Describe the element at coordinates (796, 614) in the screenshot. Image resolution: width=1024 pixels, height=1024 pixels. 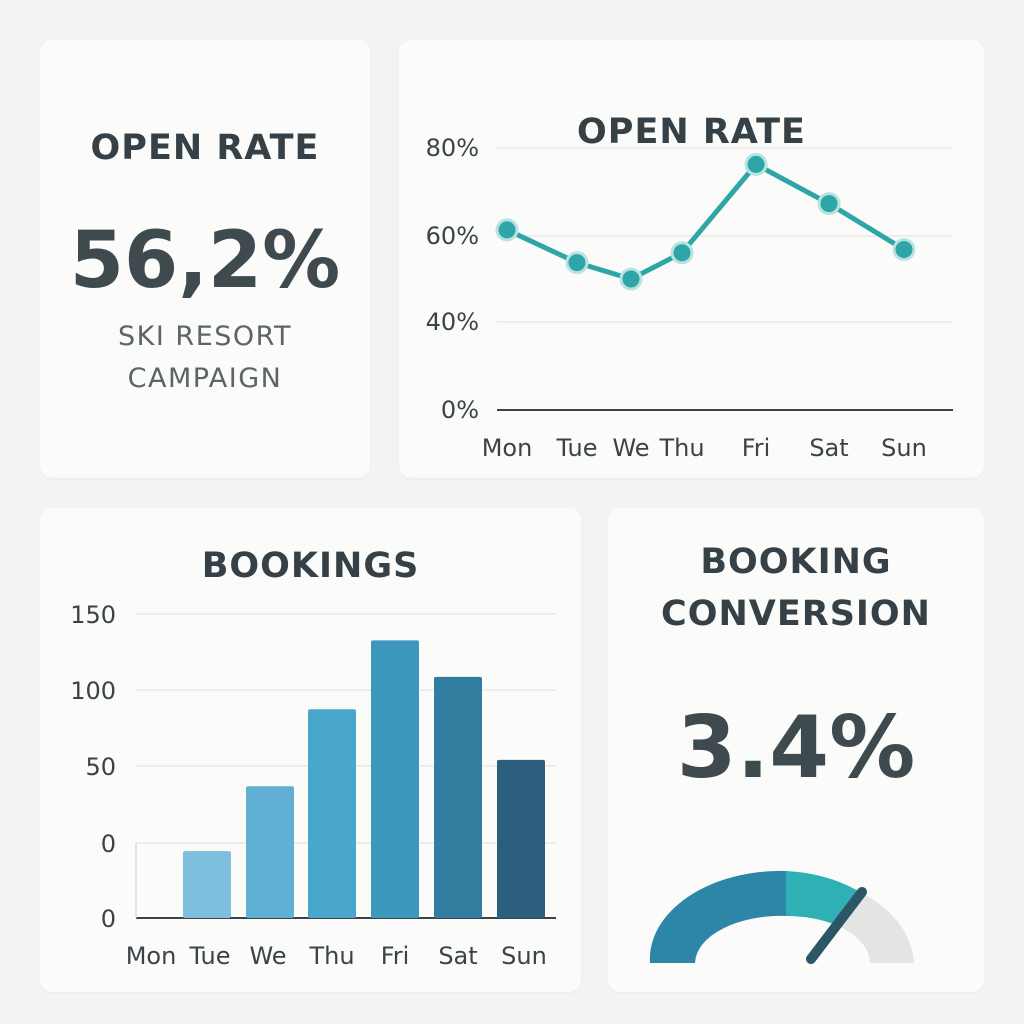
I see `conversion-title-line2: CONVERSION` at that location.